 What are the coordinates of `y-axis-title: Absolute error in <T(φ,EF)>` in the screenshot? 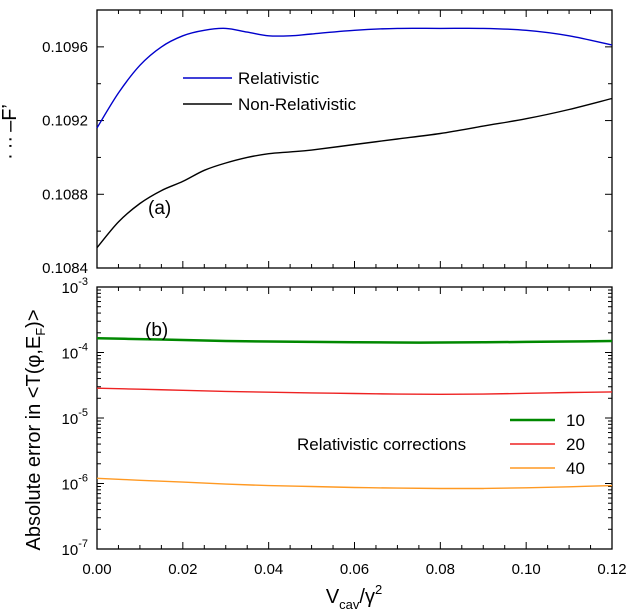 It's located at (35, 429).